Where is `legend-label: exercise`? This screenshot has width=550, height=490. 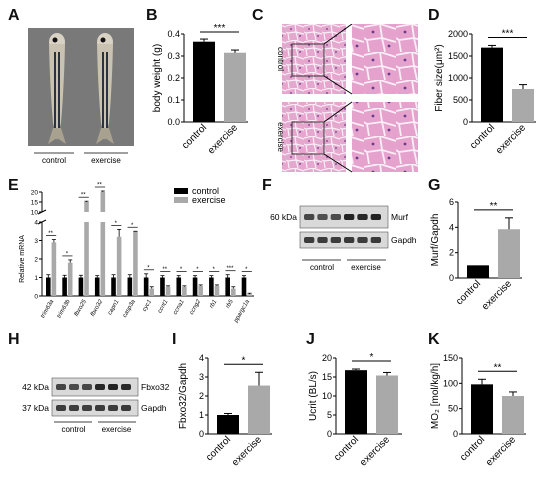 legend-label: exercise is located at coordinates (209, 200).